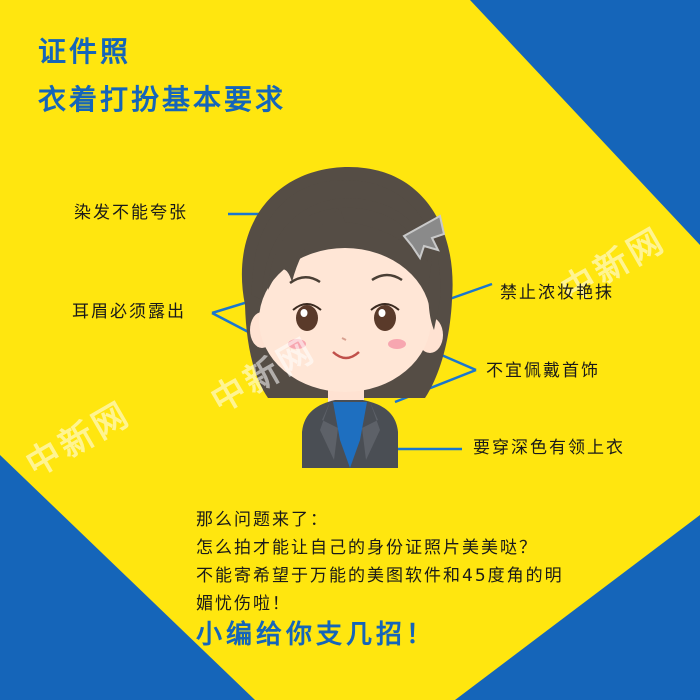  Describe the element at coordinates (129, 312) in the screenshot. I see `label-ears-brows: 耳眉必须露出` at that location.